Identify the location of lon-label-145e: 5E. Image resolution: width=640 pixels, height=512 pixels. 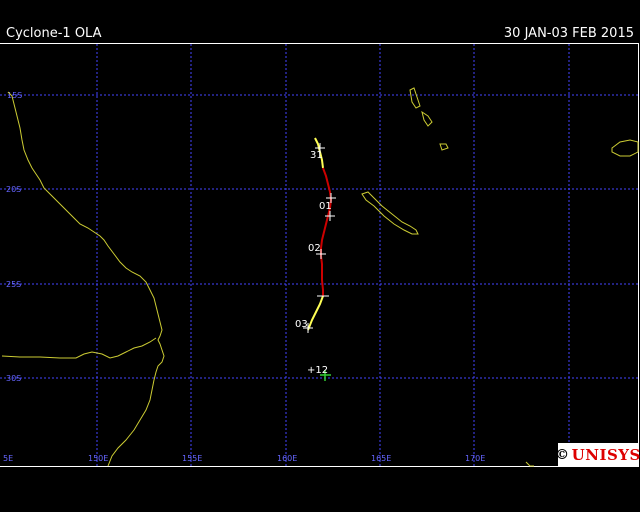
(8, 458).